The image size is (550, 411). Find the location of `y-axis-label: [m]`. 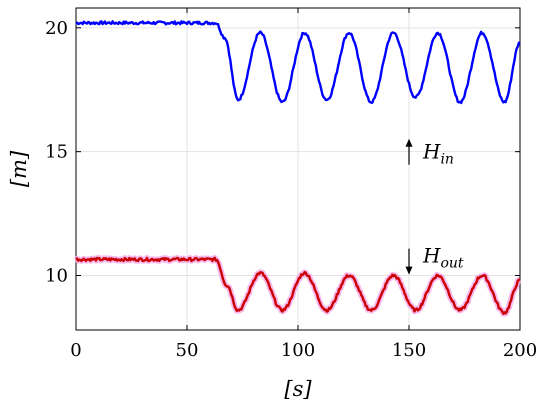

y-axis-label: [m] is located at coordinates (19, 168).